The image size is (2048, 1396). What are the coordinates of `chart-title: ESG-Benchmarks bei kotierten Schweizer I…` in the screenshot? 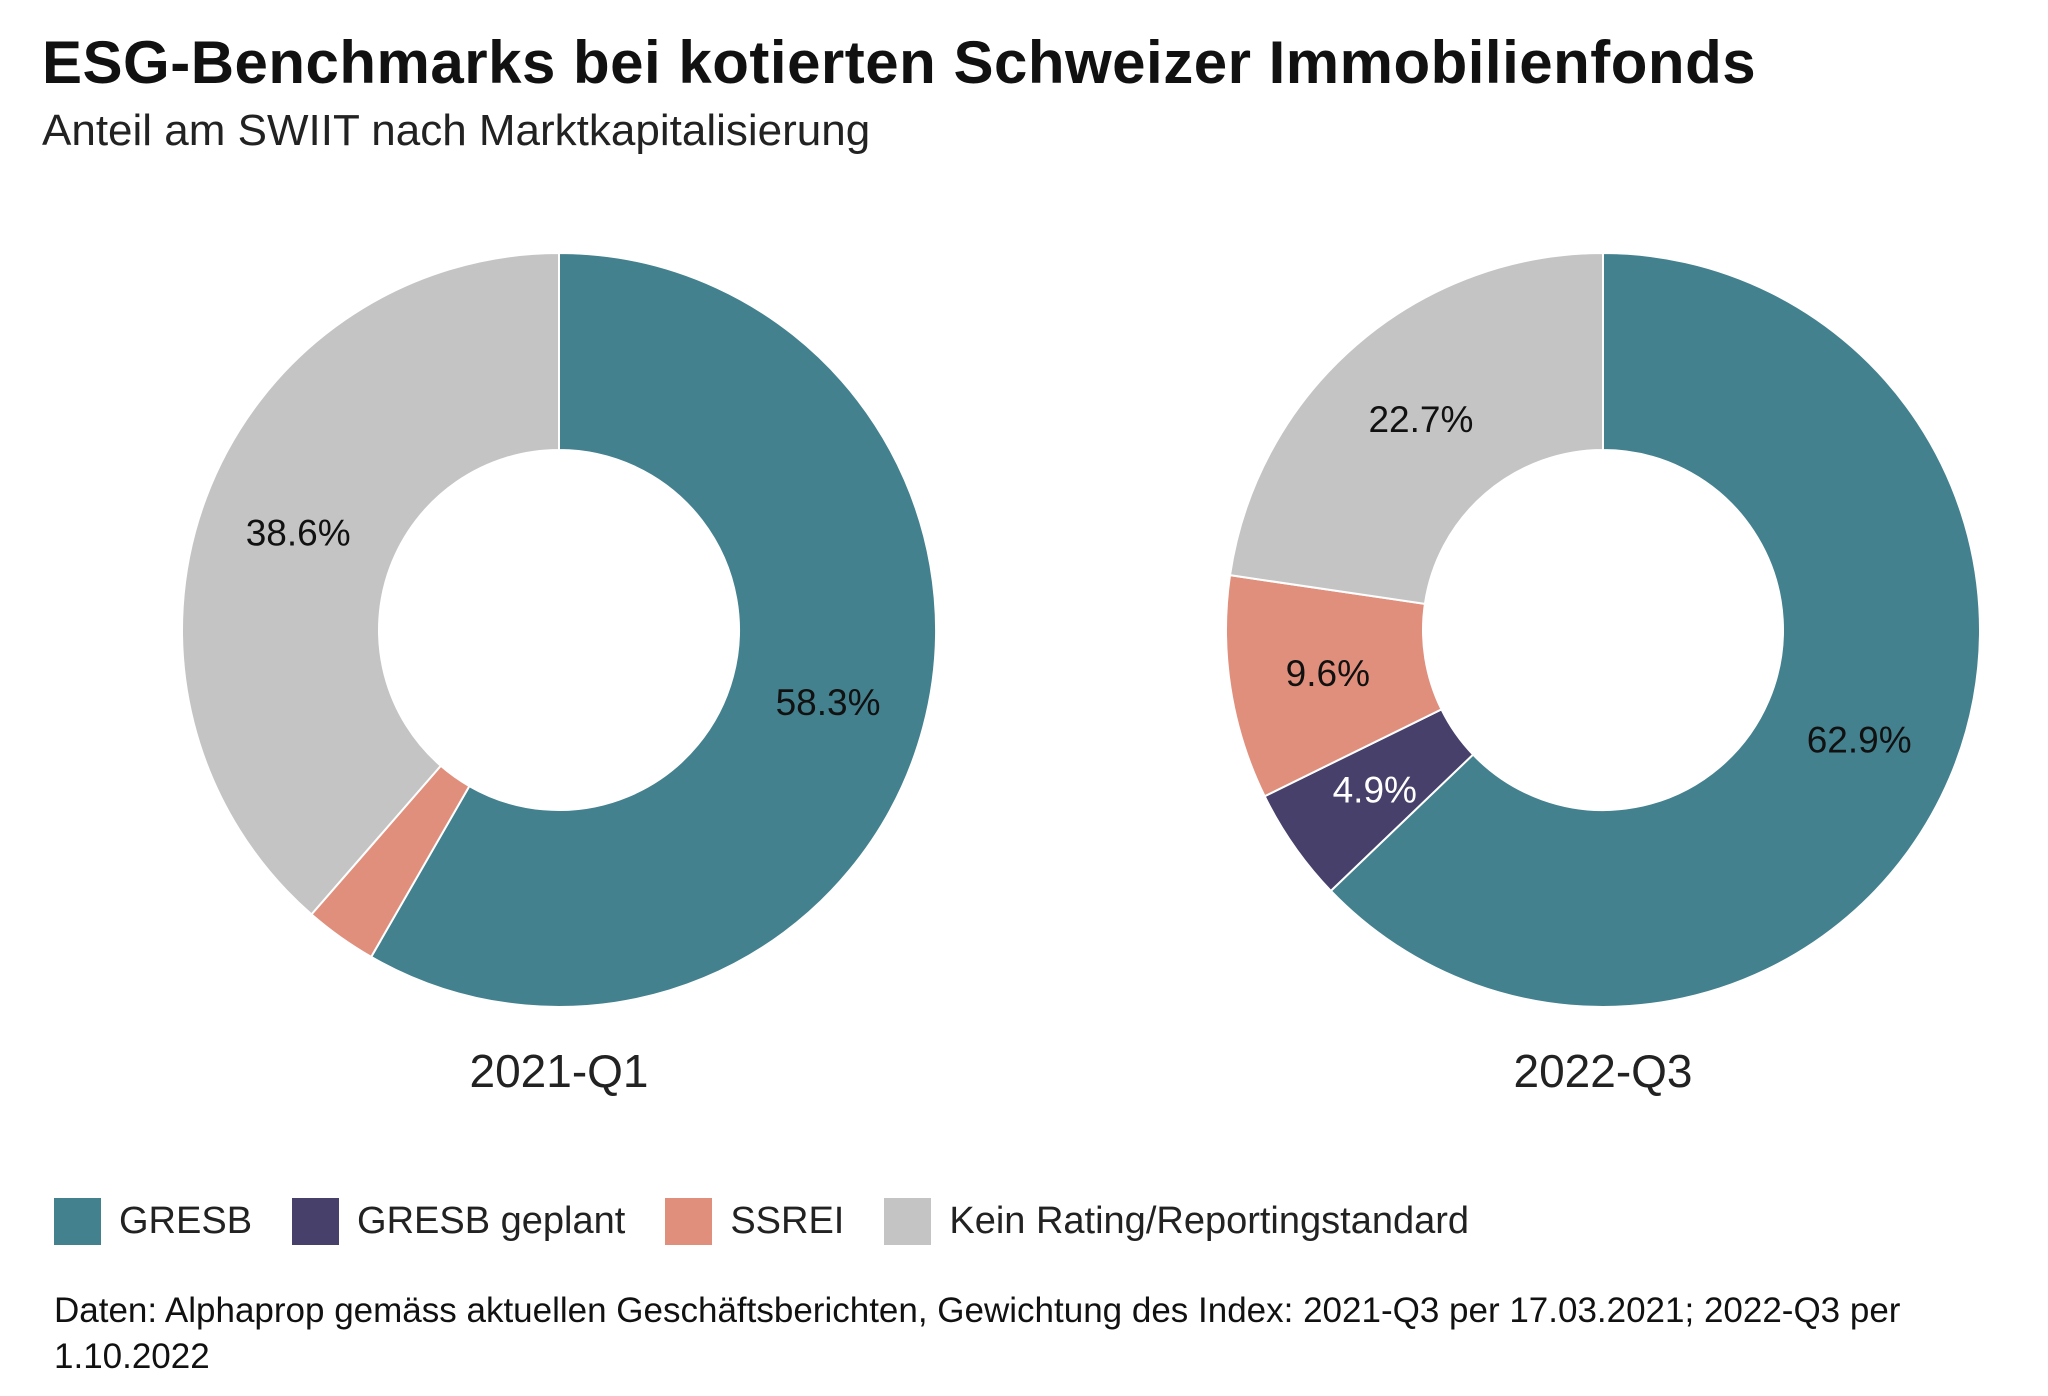 It's located at (899, 62).